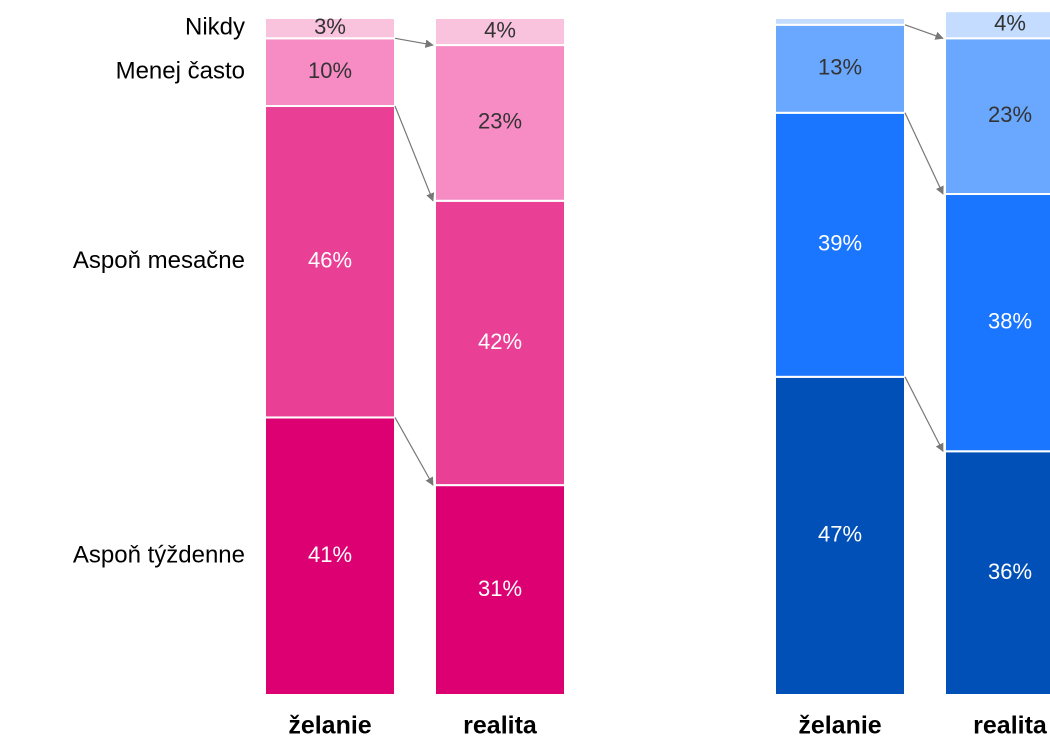  I want to click on data-label: 47%, so click(840, 534).